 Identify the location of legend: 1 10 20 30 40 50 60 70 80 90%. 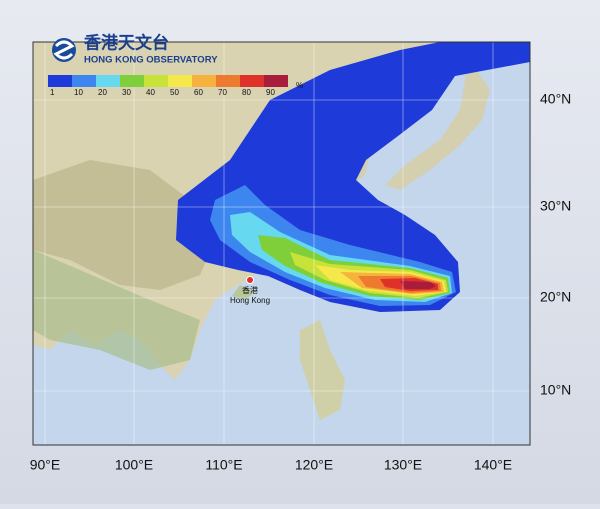
(175, 86).